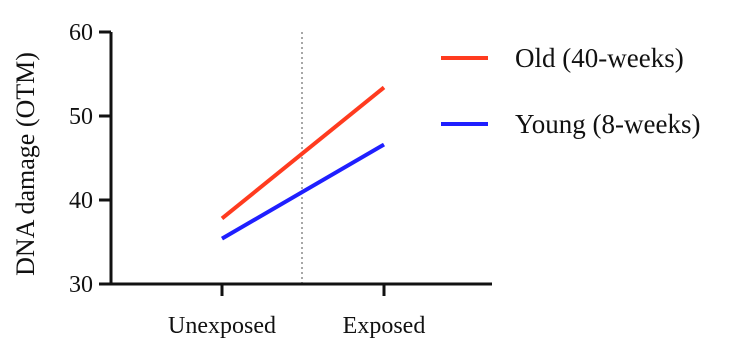 This screenshot has width=755, height=342. I want to click on legend: Old (40-weeks) Young (8-weeks), so click(571, 91).